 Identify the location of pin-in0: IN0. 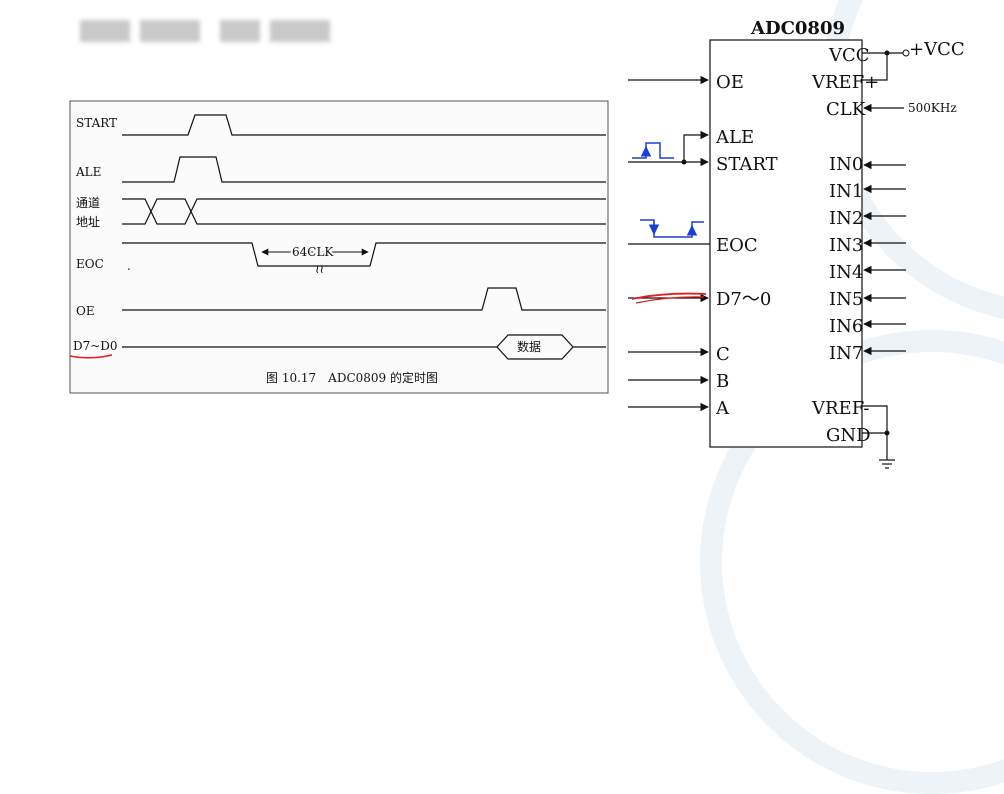
(846, 164).